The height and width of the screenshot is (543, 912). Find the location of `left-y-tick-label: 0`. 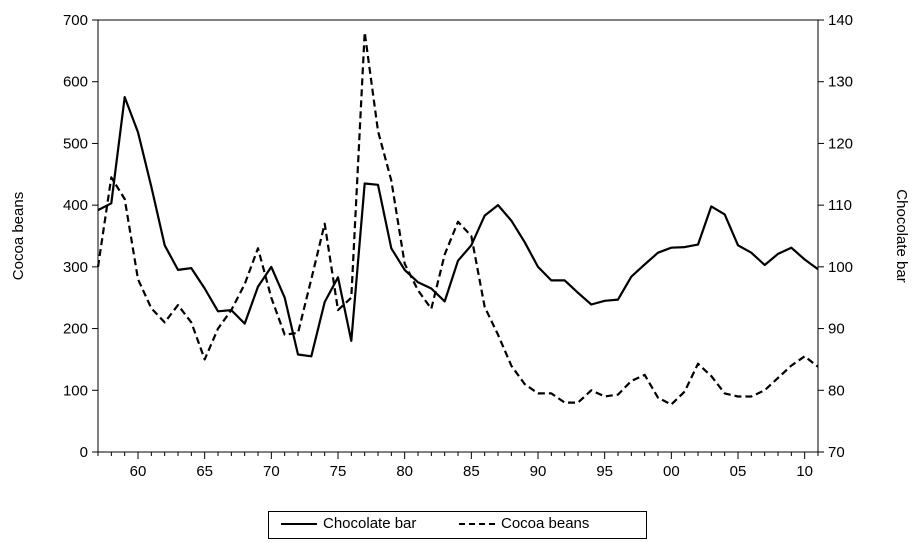

left-y-tick-label: 0 is located at coordinates (84, 452).